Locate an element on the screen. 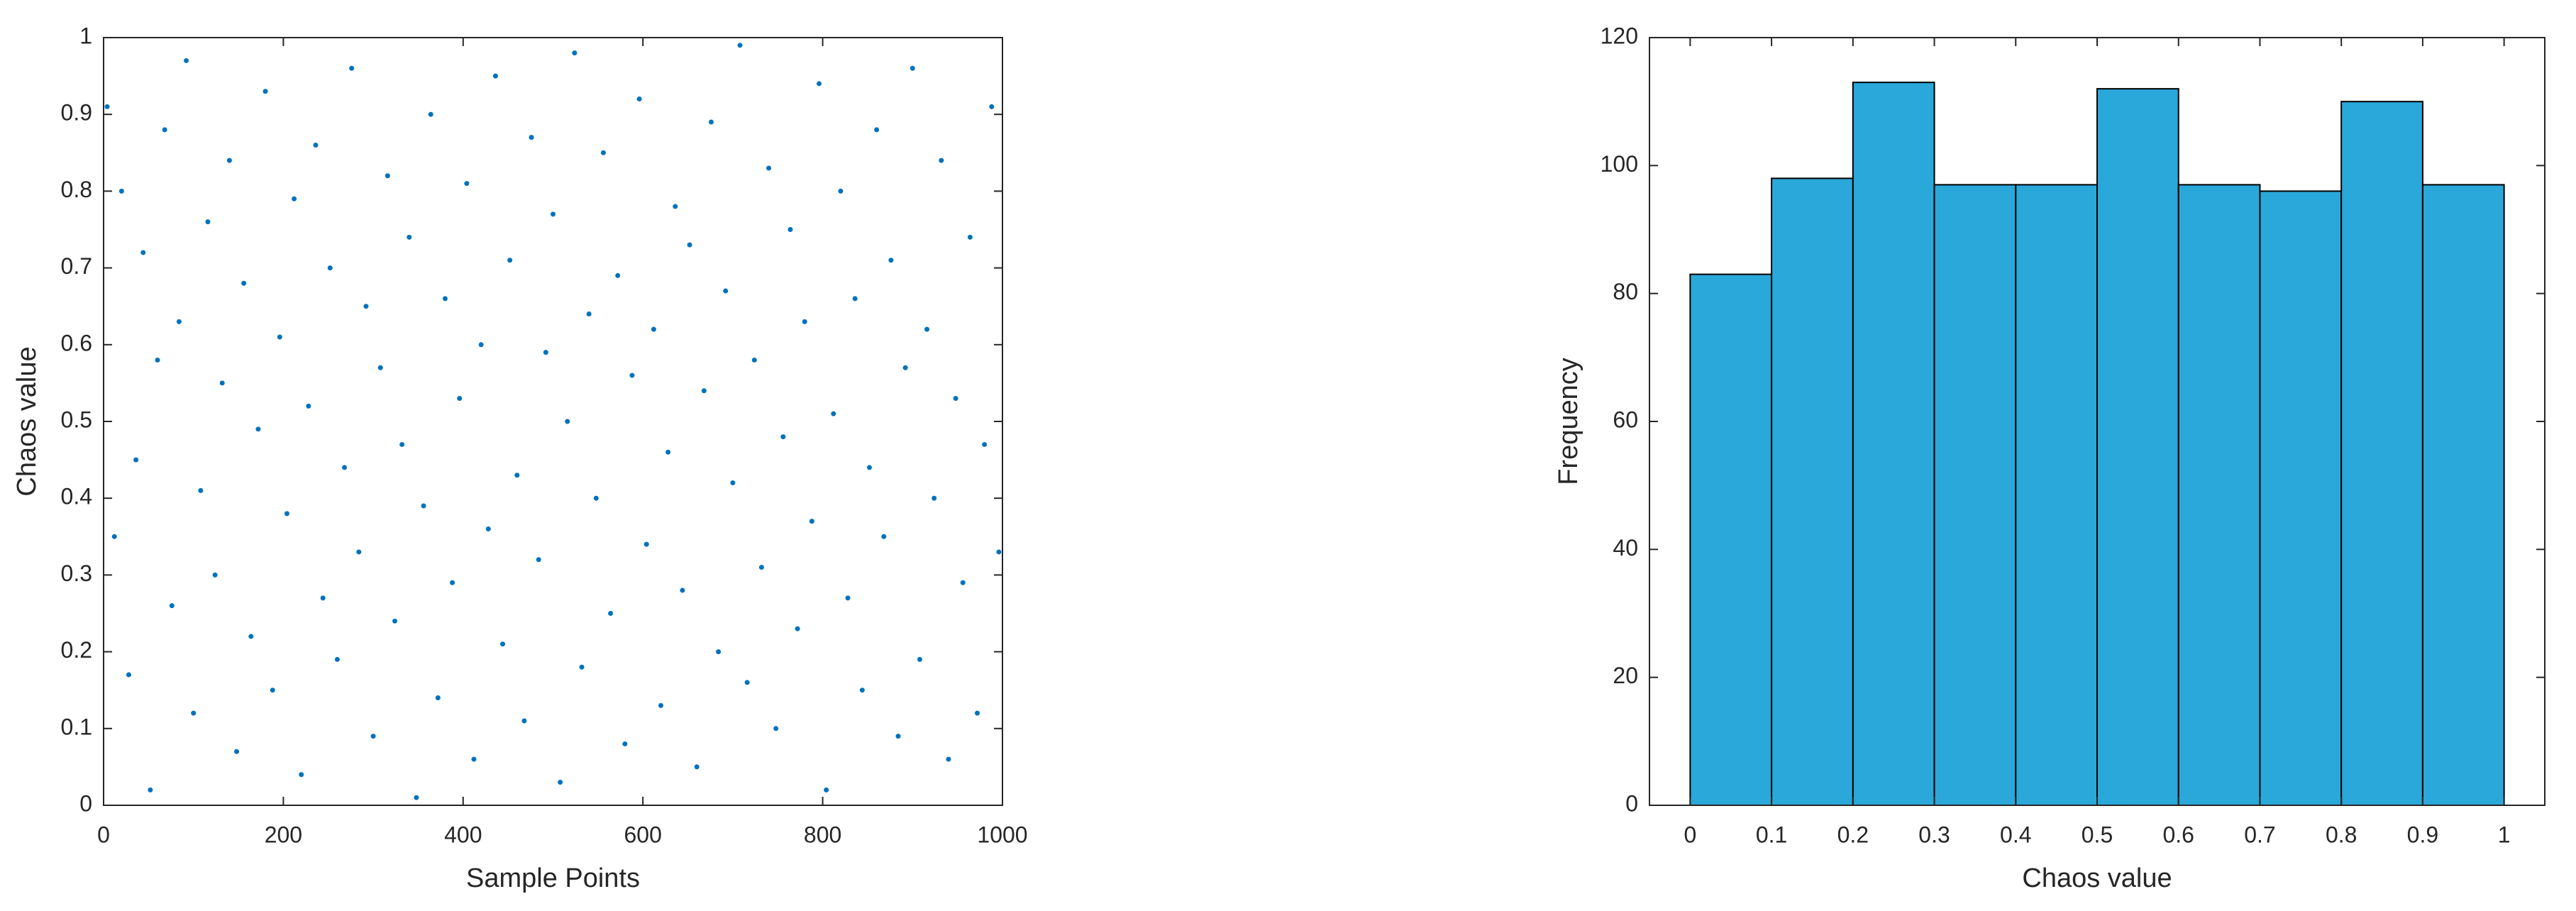  x-tick-label: 0.8 is located at coordinates (2341, 834).